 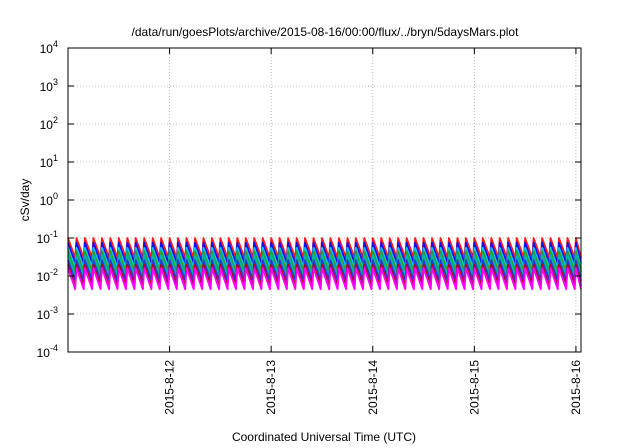 I want to click on y-tick-label: 10⁻³, so click(x=47, y=313).